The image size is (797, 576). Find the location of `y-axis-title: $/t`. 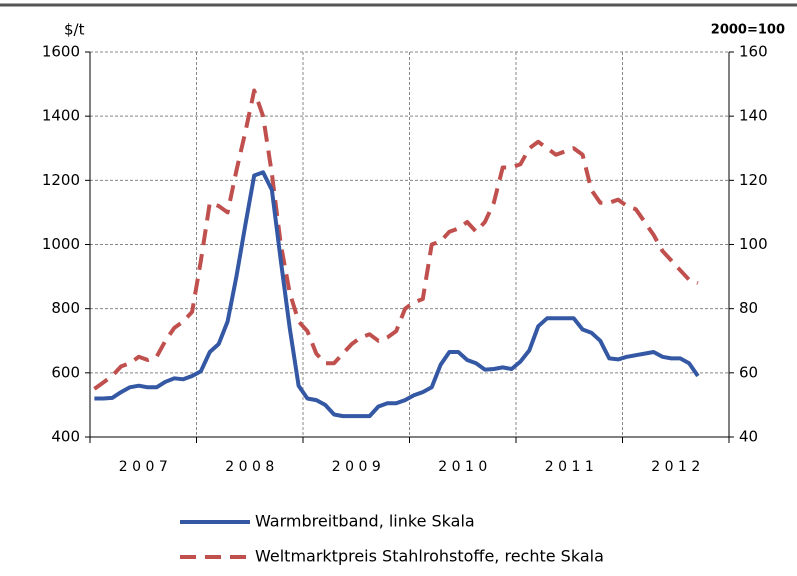

y-axis-title: $/t is located at coordinates (74, 30).